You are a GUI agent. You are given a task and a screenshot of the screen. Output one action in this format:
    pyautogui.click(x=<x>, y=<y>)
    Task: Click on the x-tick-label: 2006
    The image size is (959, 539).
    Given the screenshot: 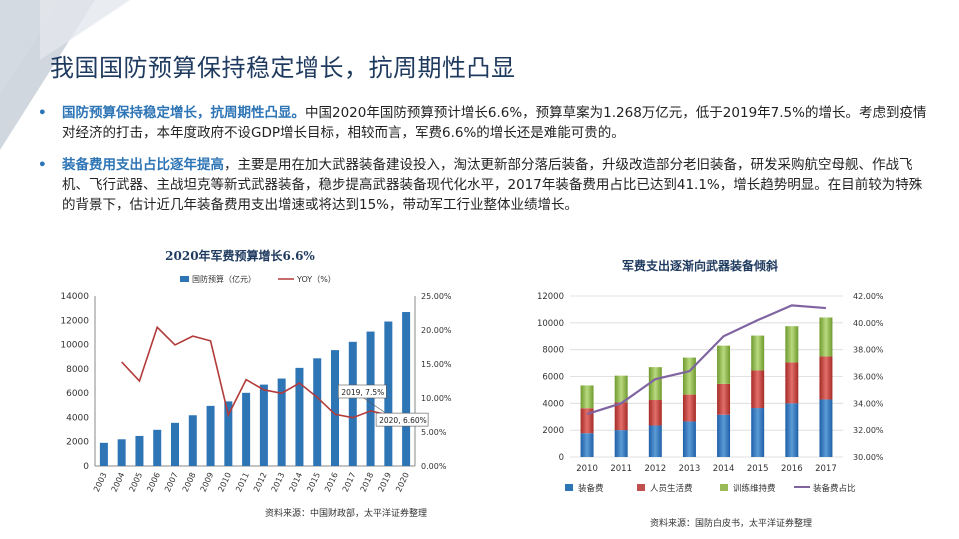 What is the action you would take?
    pyautogui.click(x=153, y=482)
    